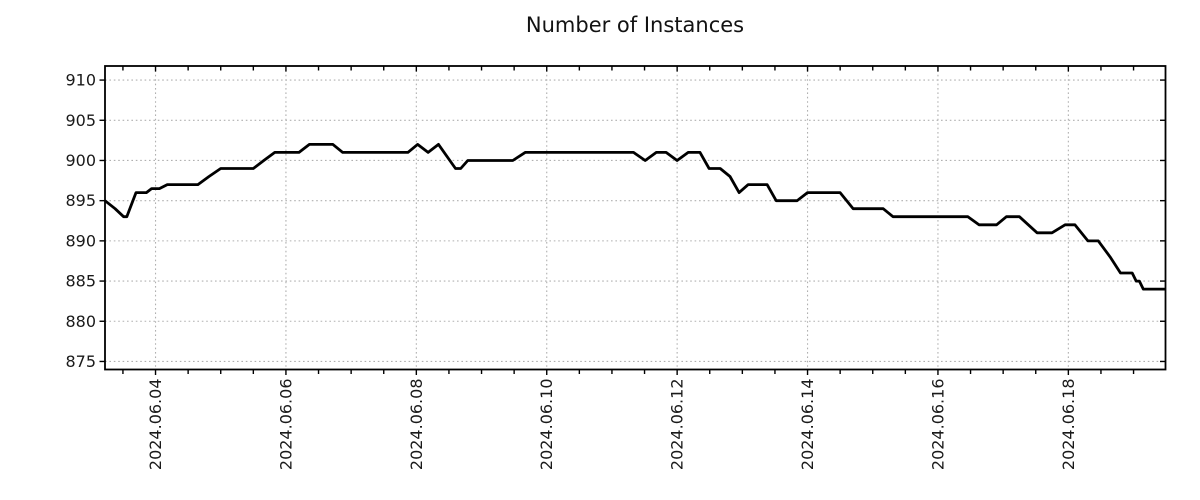  I want to click on x-tick-label: 2024.06.12, so click(677, 425).